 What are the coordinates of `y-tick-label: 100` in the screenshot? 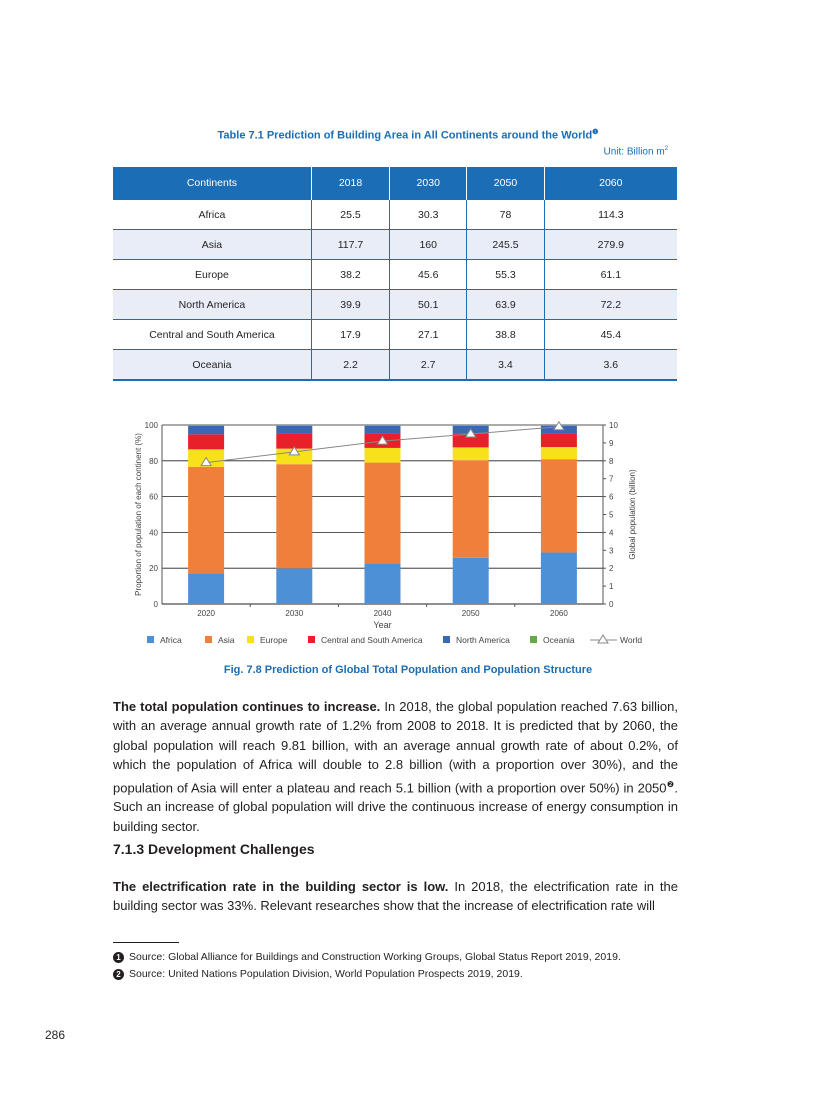 It's located at (152, 425).